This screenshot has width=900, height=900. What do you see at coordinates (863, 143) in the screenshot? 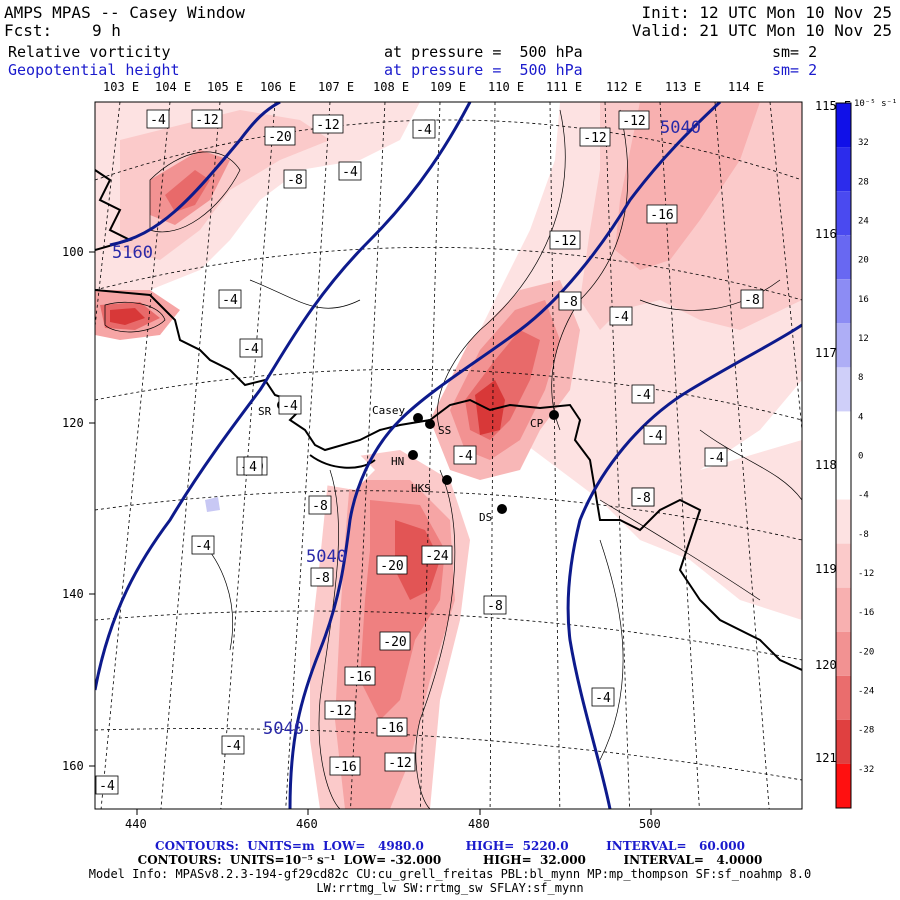
I see `colorbar-tick-label: 32` at bounding box center [863, 143].